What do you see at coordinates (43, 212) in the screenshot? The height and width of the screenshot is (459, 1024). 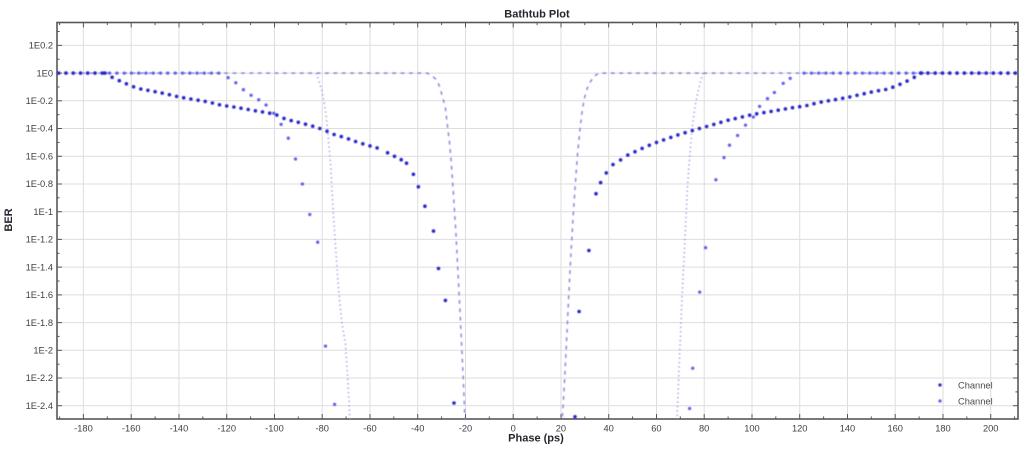 I see `svg-text: 1E-1` at bounding box center [43, 212].